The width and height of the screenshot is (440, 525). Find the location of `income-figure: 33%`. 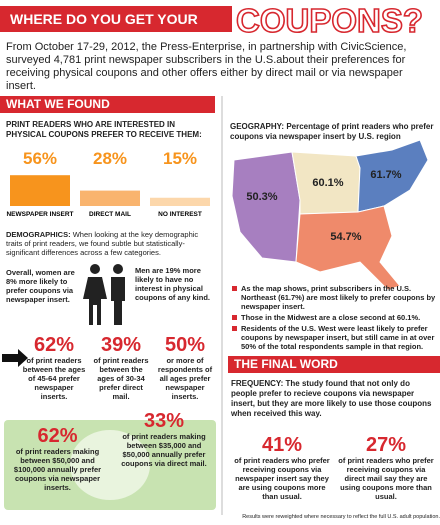

income-figure: 33% is located at coordinates (164, 421).